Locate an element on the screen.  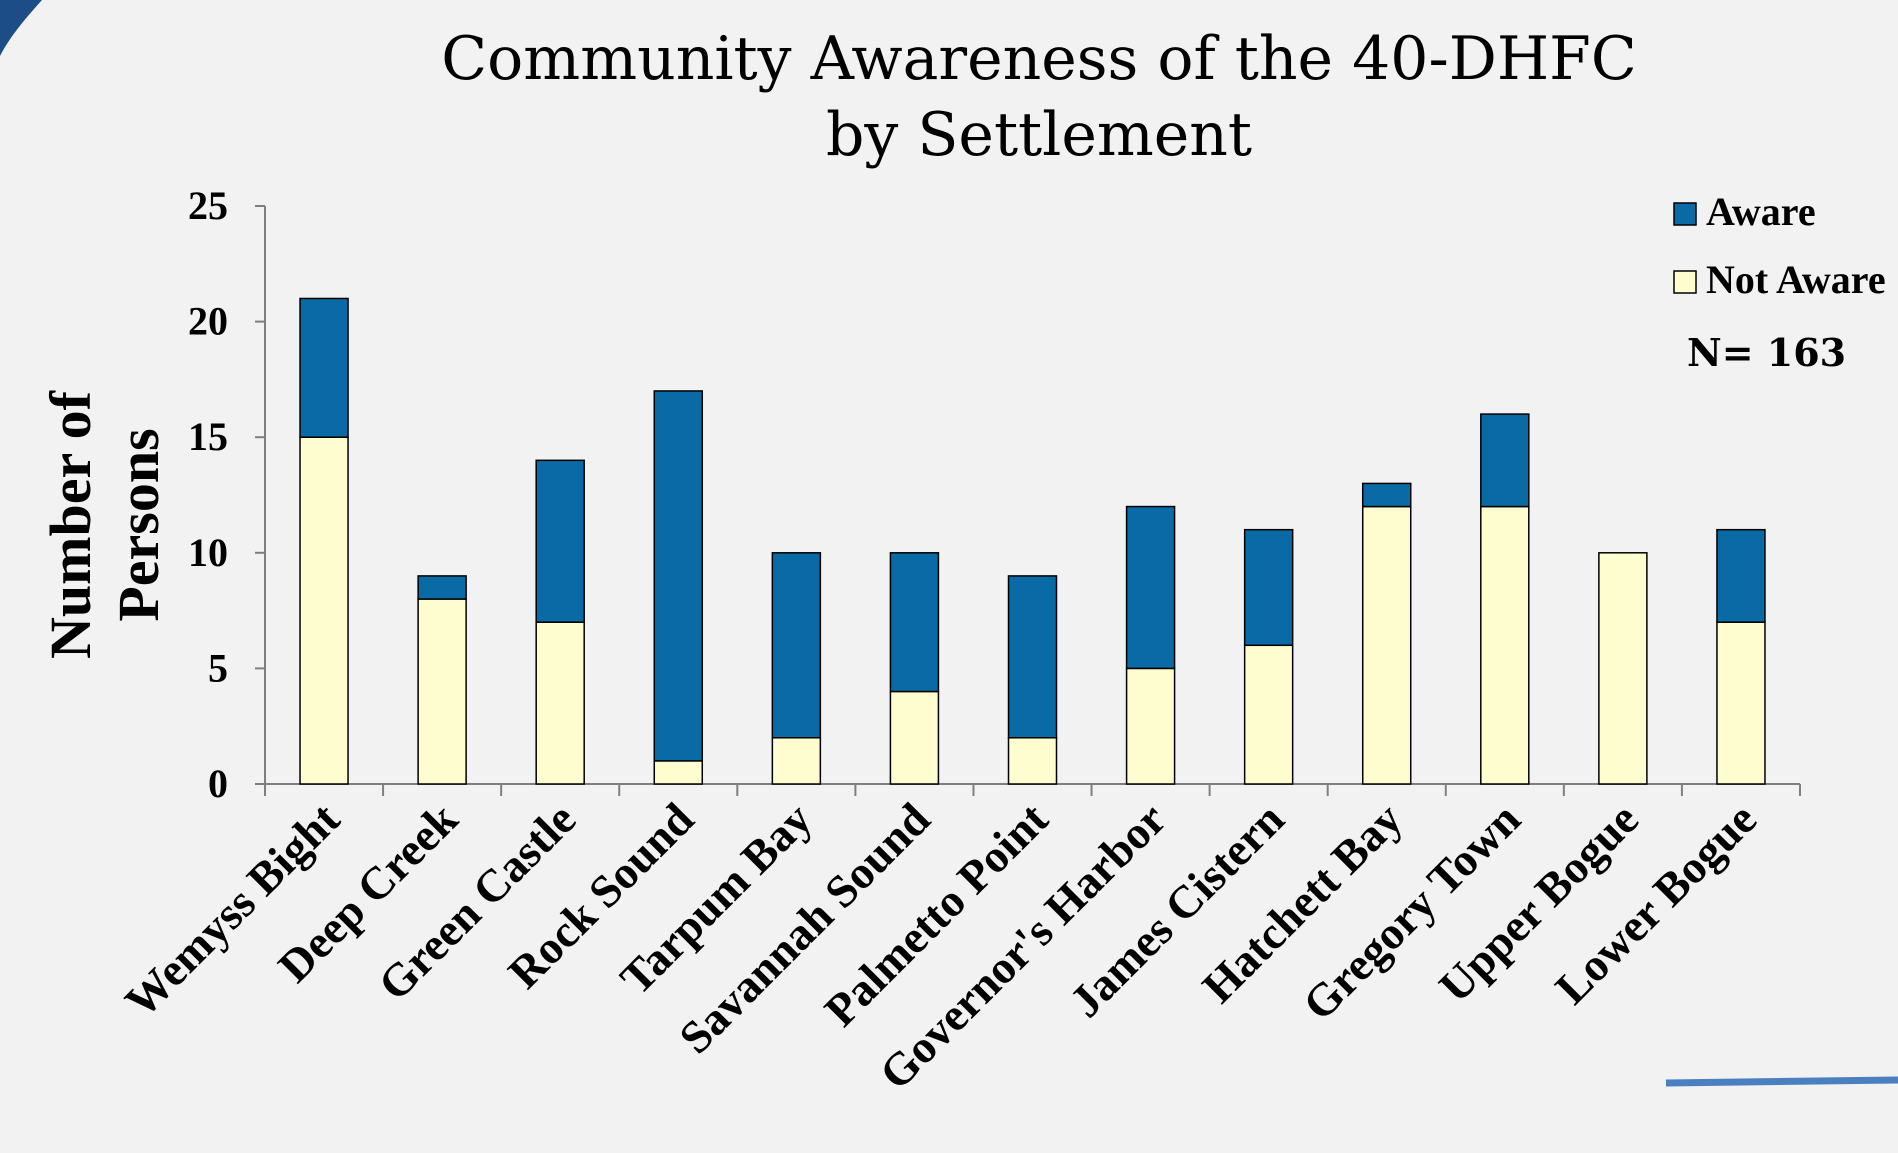
chart-title-line-1: Community Awareness of the 40-DHFC is located at coordinates (1039, 59).